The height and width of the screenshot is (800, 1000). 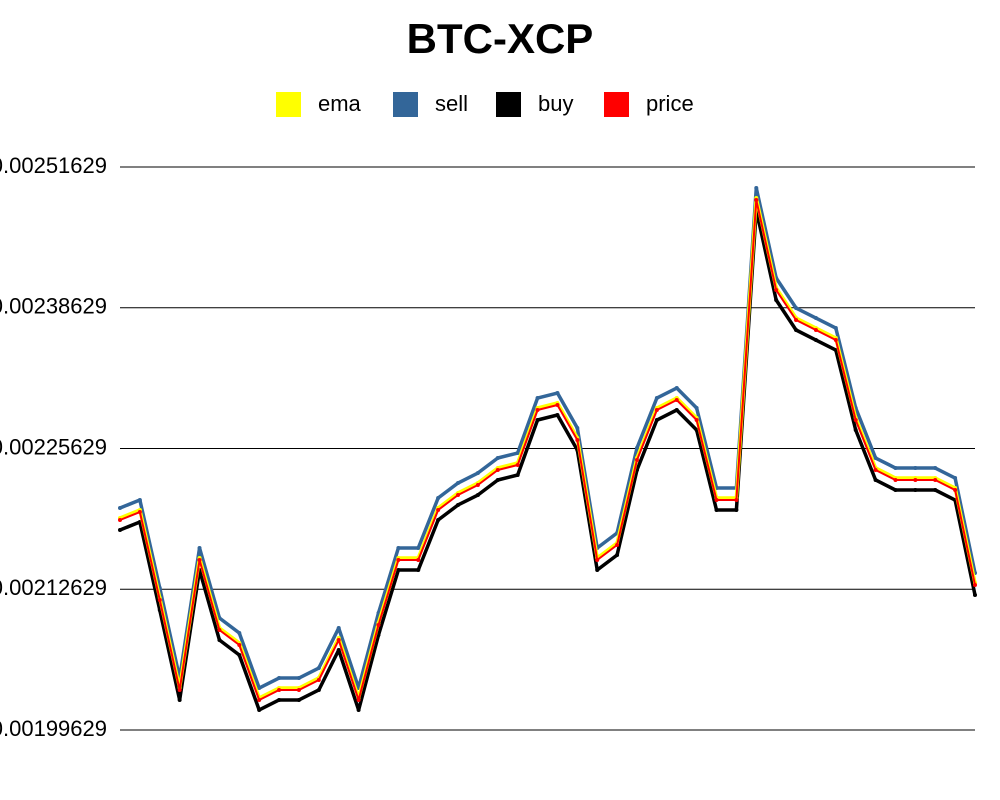 What do you see at coordinates (340, 103) in the screenshot?
I see `legend-label: ema` at bounding box center [340, 103].